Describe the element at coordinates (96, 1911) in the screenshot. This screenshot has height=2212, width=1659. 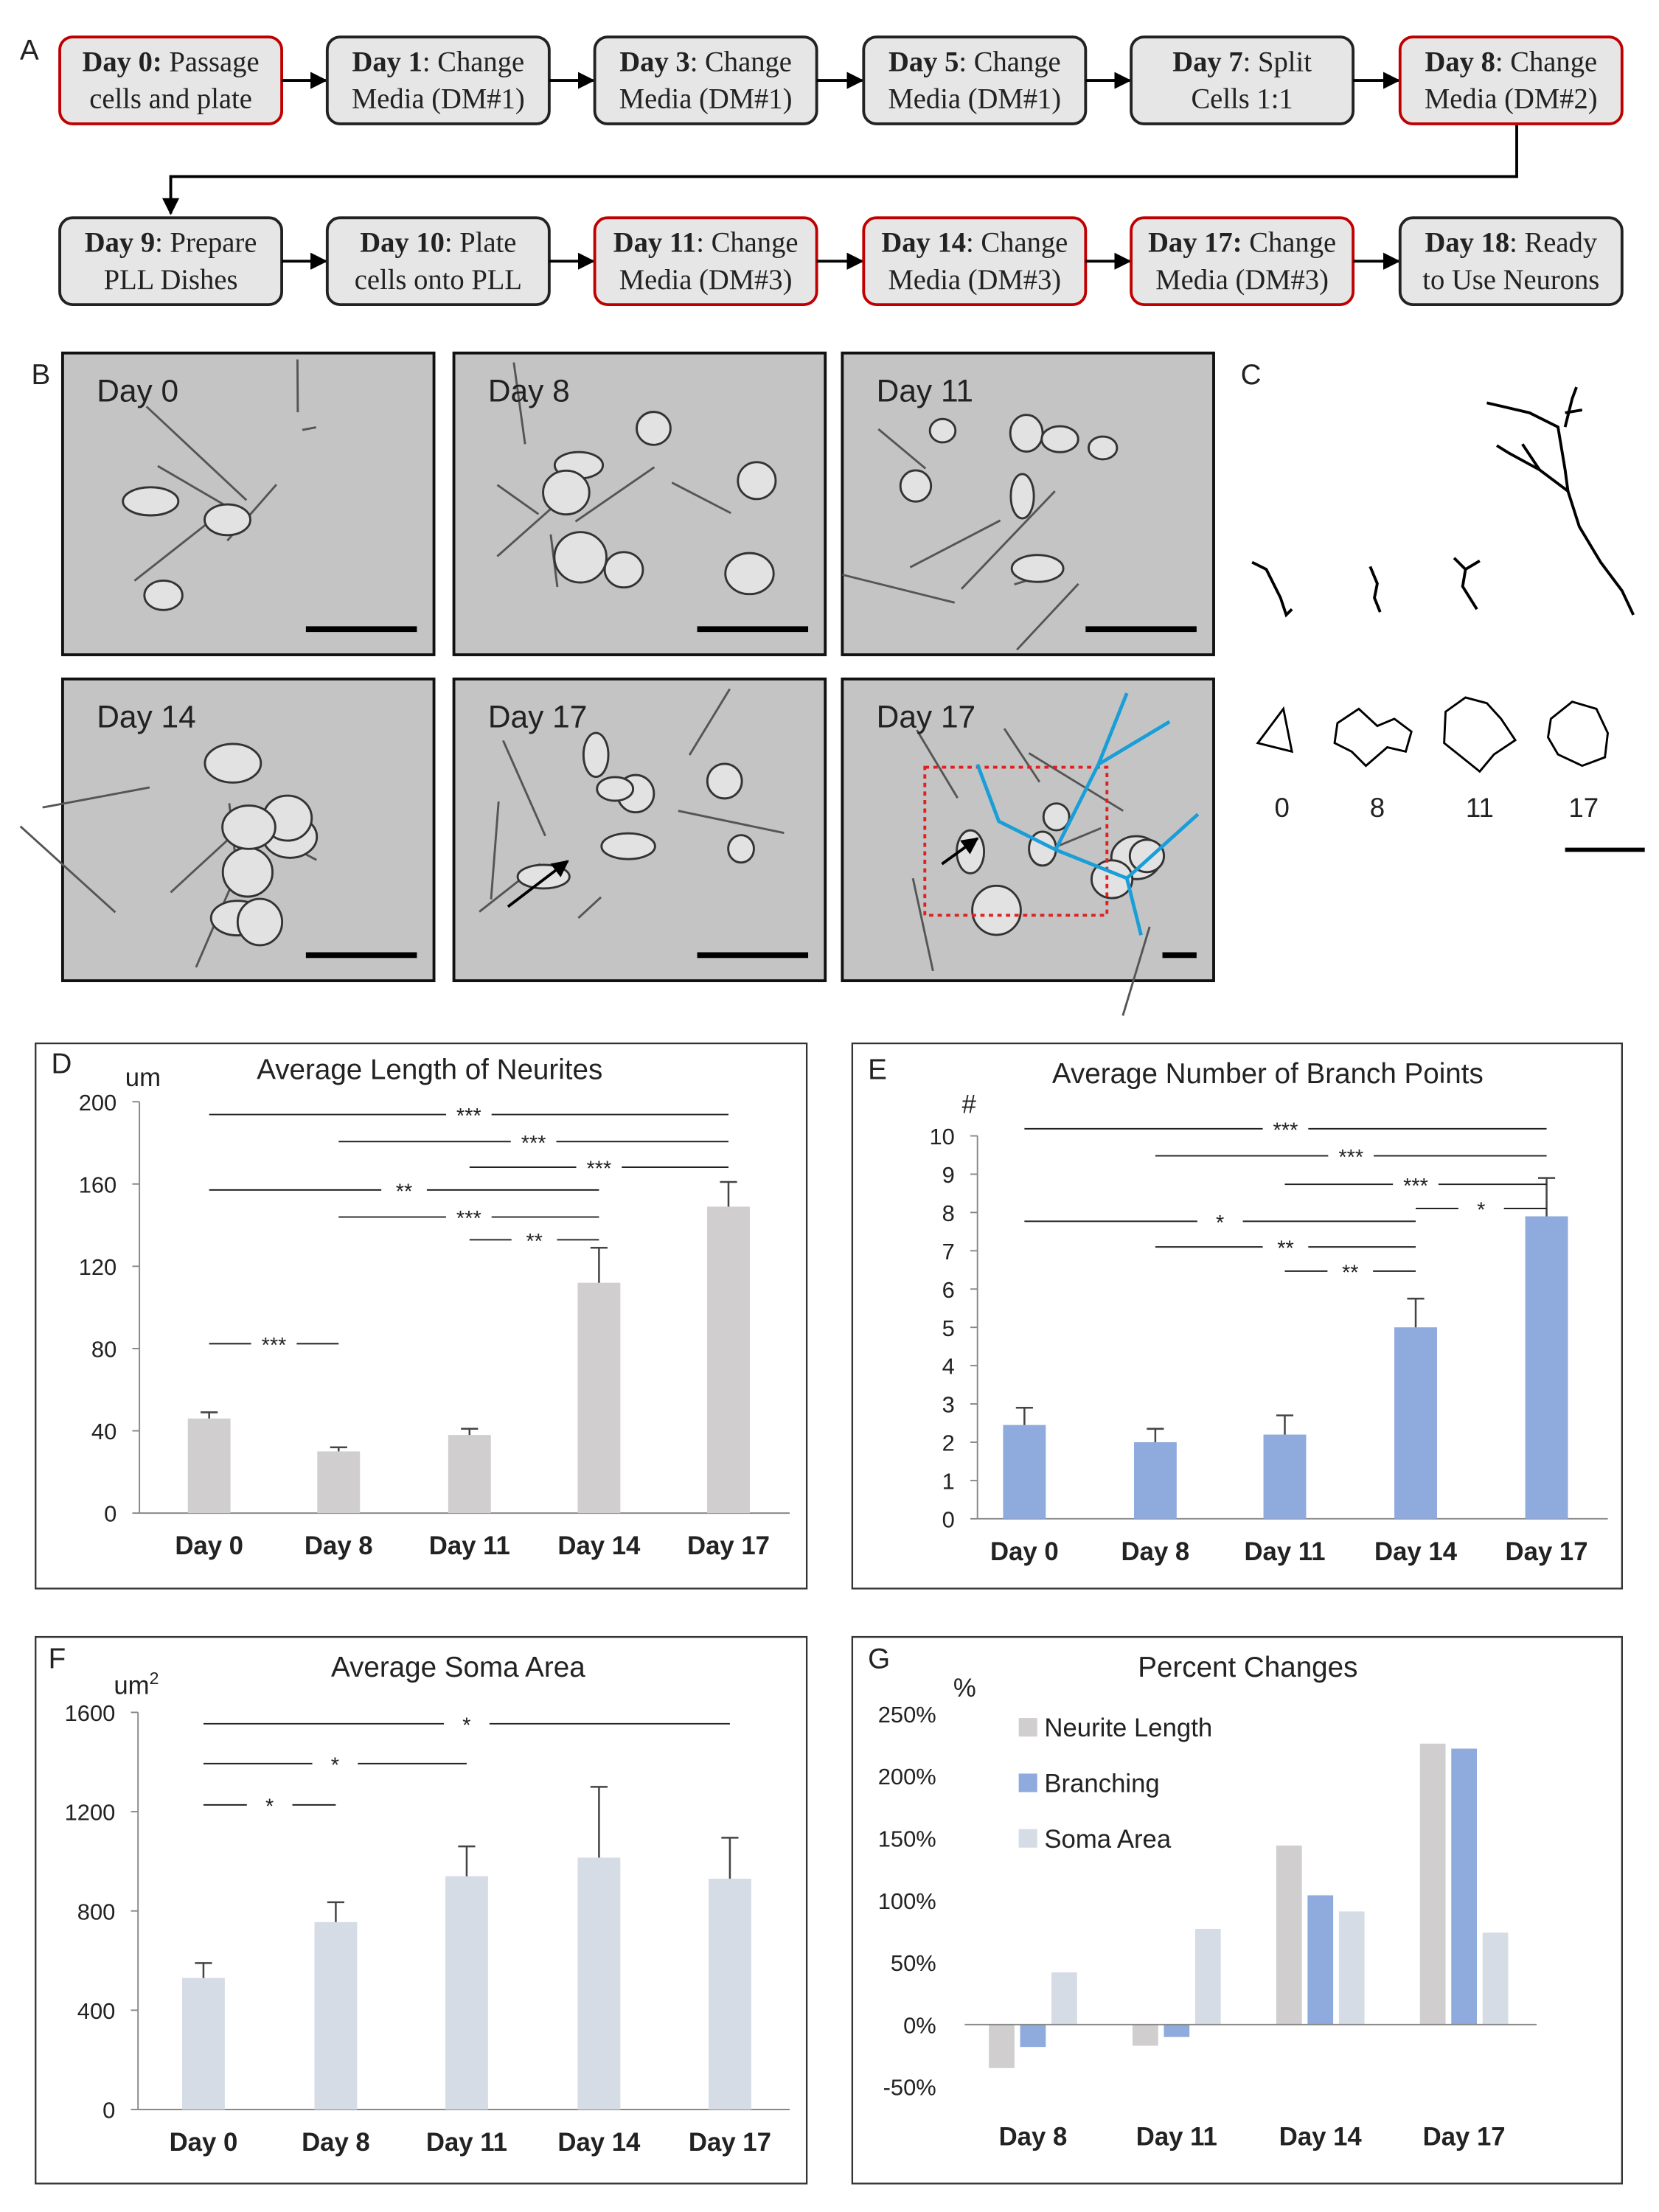
I see `y-tick-label: 800` at that location.